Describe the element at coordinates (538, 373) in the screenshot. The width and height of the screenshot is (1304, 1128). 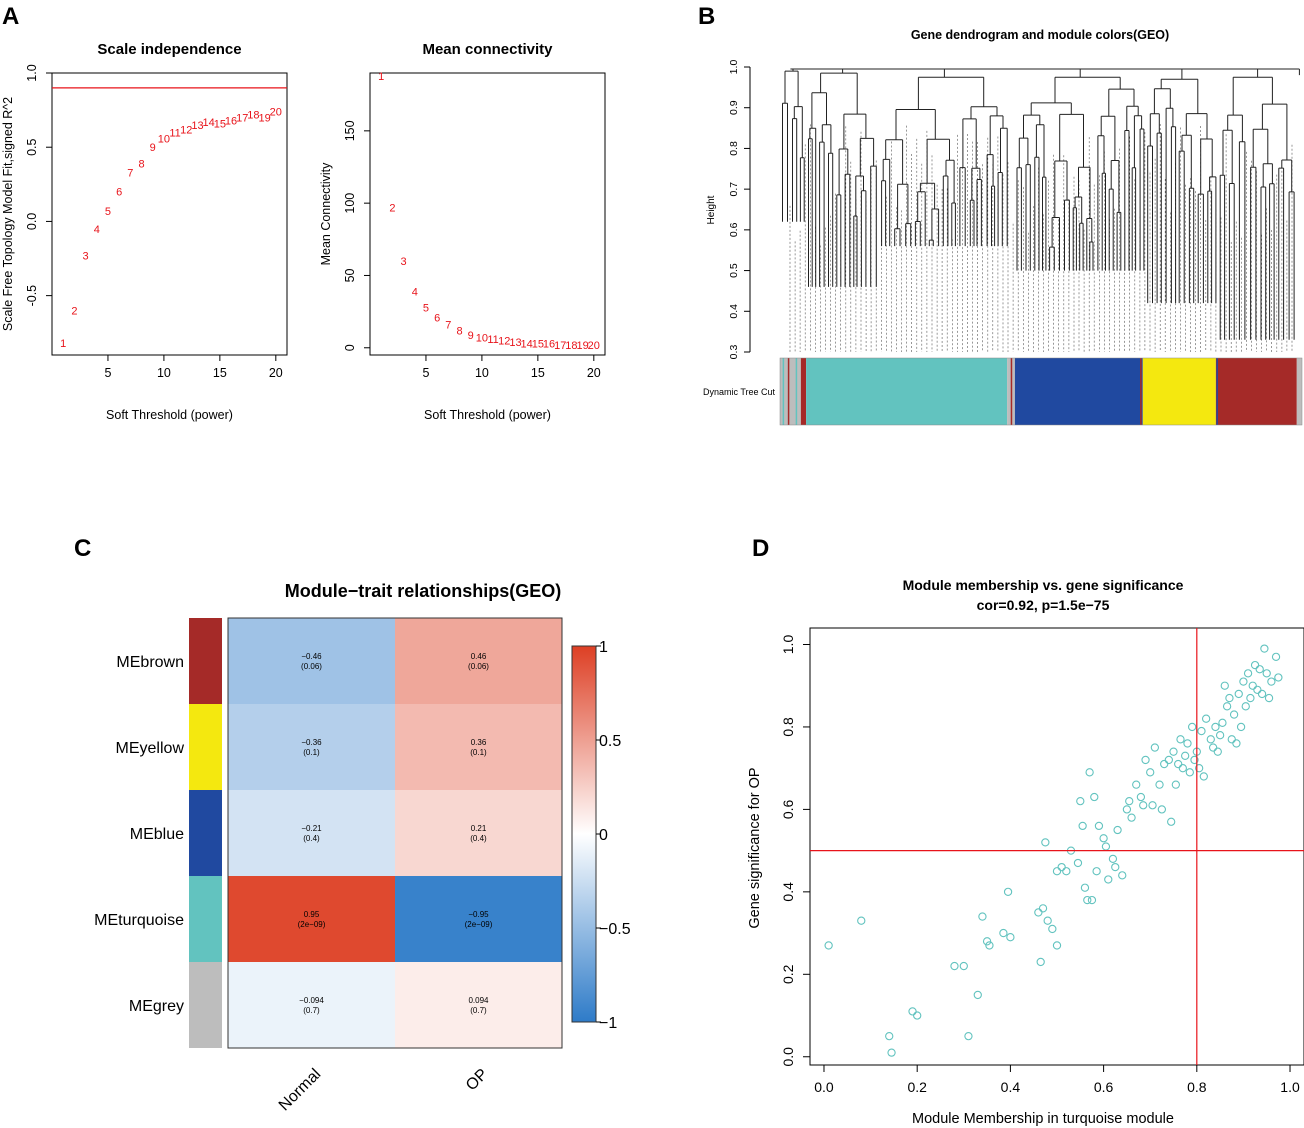
I see `x-tick-label: 15` at that location.